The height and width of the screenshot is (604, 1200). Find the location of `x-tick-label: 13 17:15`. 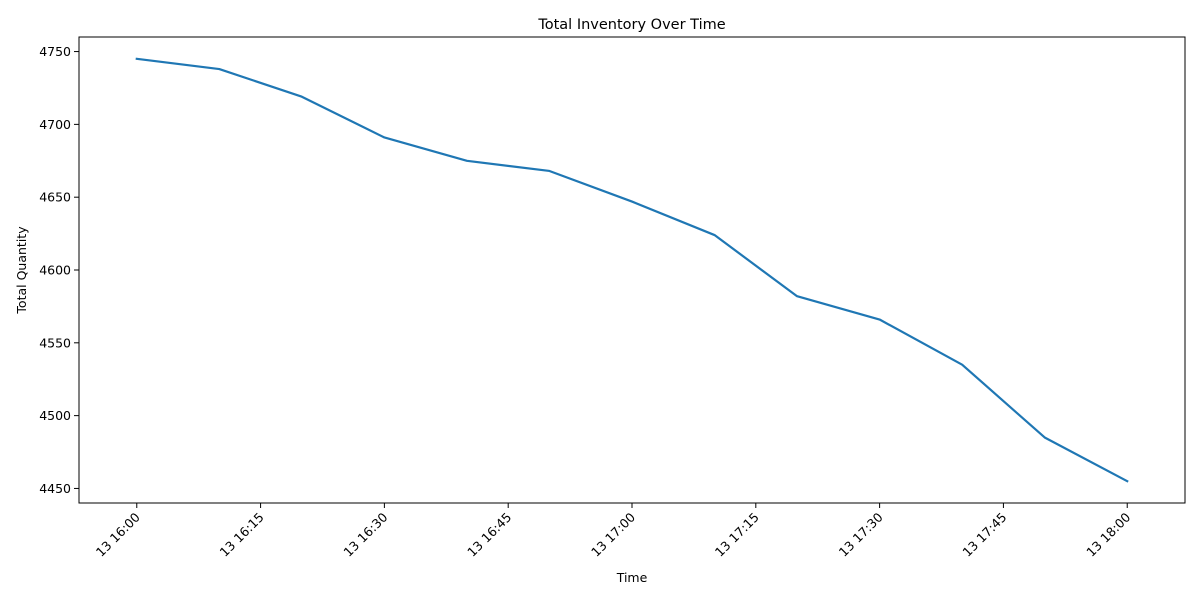

x-tick-label: 13 17:15 is located at coordinates (737, 535).